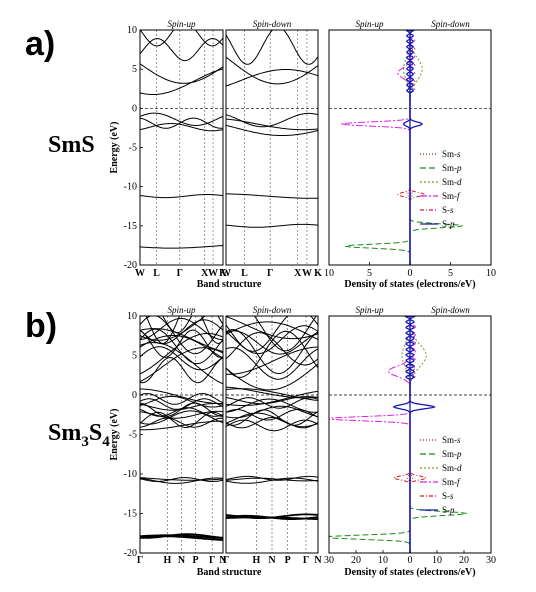 This screenshot has height=592, width=536. What do you see at coordinates (41, 326) in the screenshot?
I see `panel-tag: b)` at bounding box center [41, 326].